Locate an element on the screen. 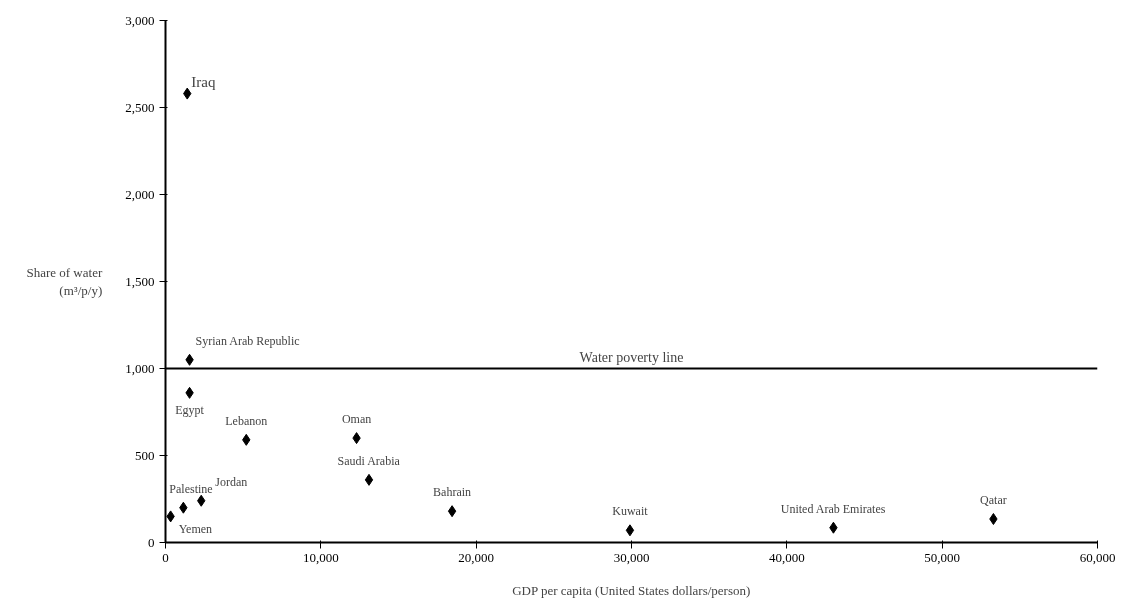 This screenshot has height=600, width=1121. annotation: Palestine is located at coordinates (191, 488).